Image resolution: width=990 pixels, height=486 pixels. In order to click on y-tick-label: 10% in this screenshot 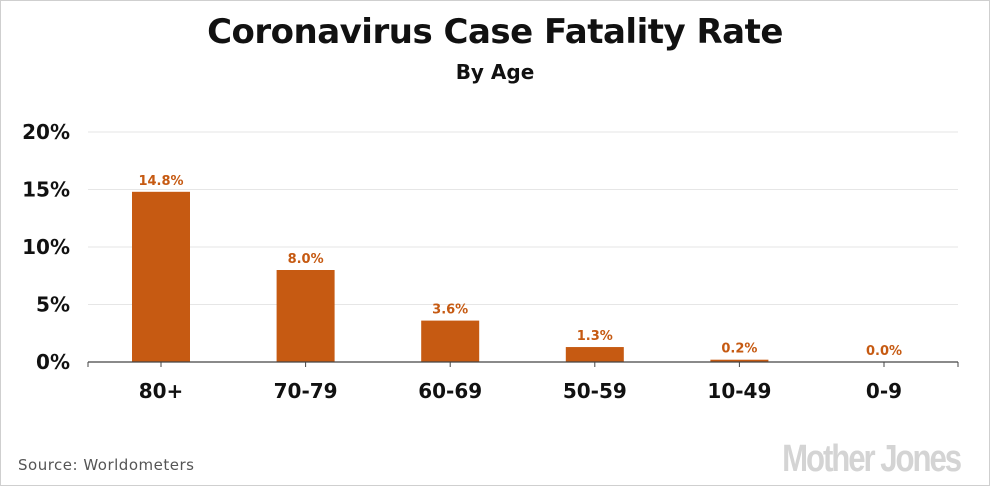, I will do `click(46, 247)`.